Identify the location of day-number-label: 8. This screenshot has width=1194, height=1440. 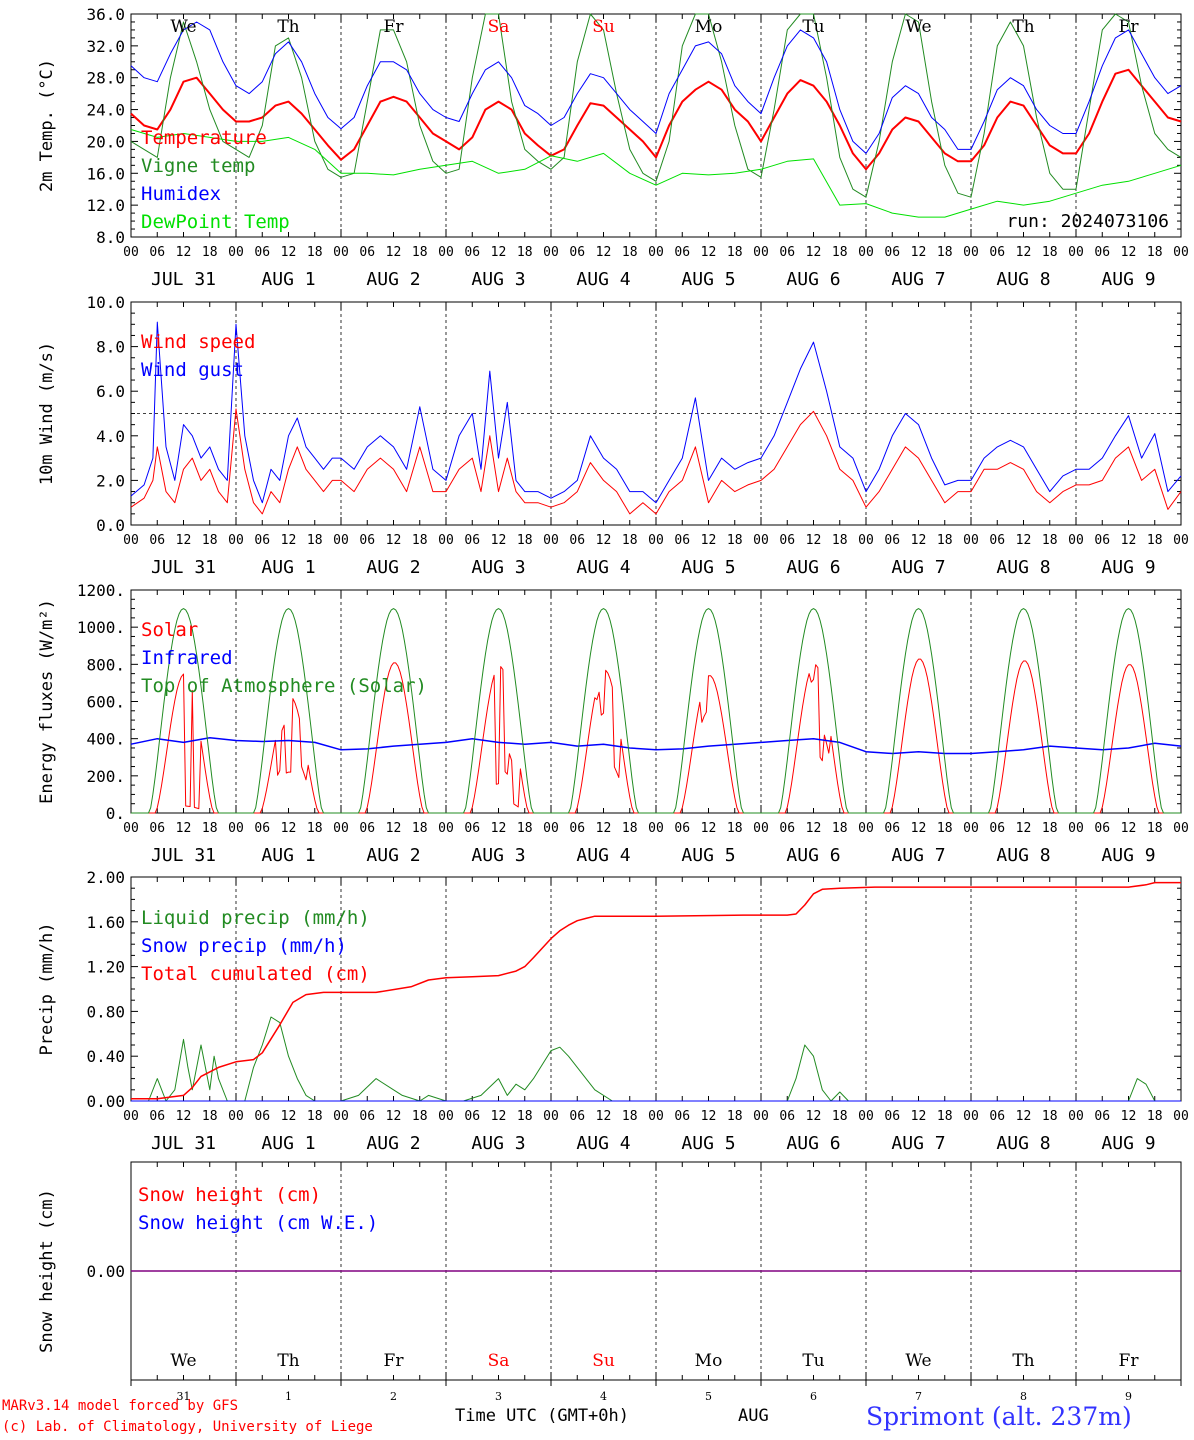
(1023, 1396).